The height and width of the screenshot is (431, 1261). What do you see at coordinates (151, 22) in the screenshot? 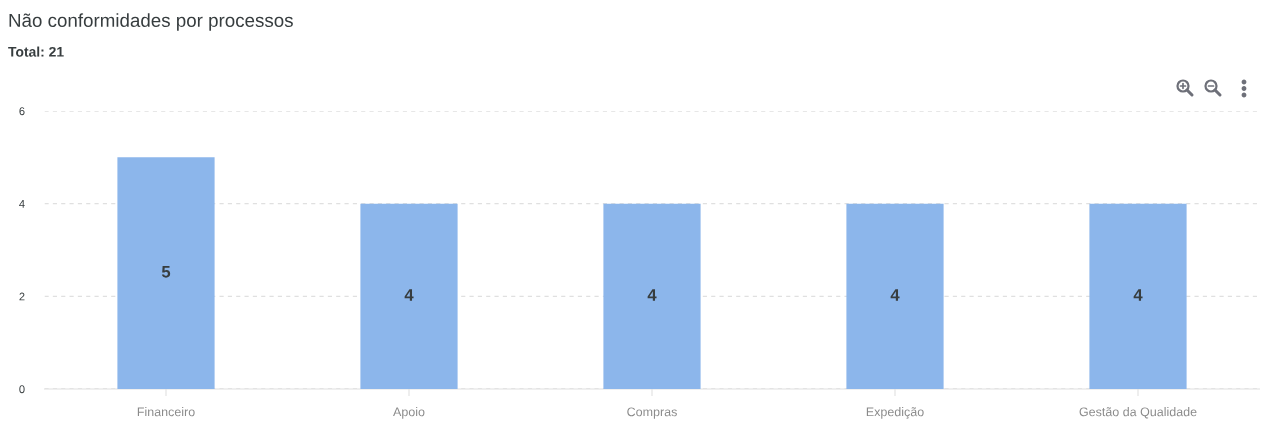
I see `chart-title: Não conformidades por processos` at bounding box center [151, 22].